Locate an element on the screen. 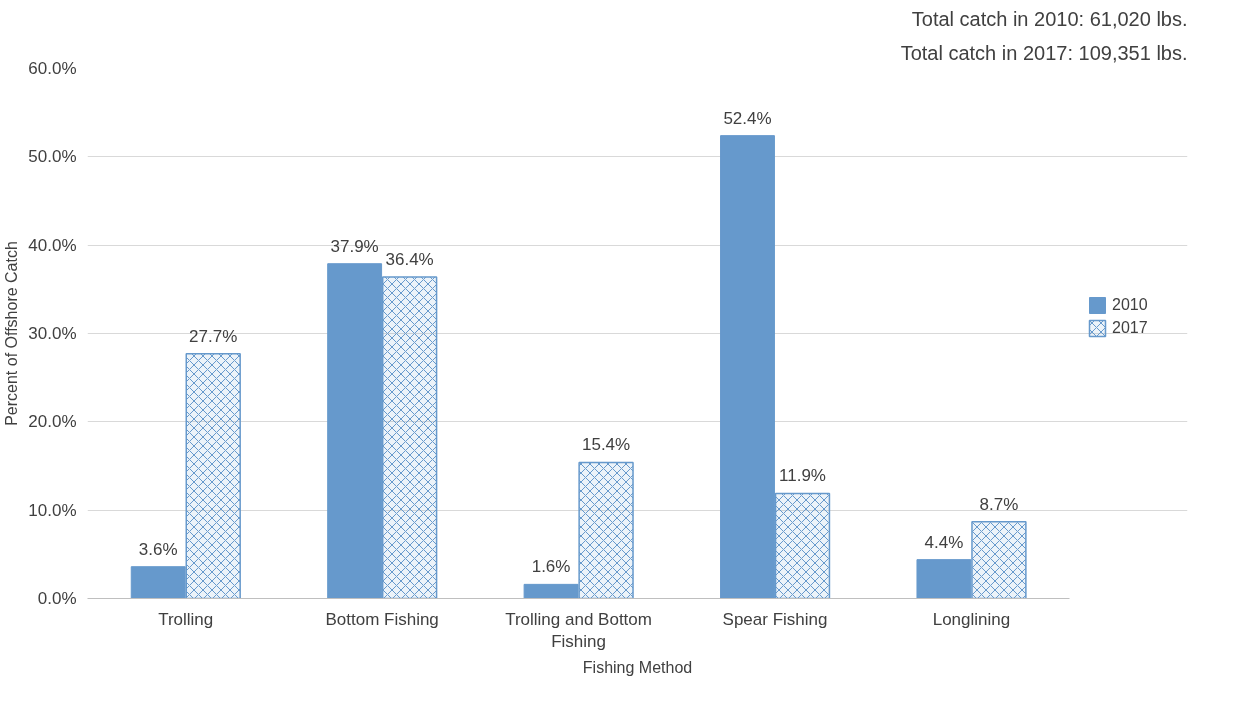 The height and width of the screenshot is (713, 1249). data-label: 1.6% is located at coordinates (551, 567).